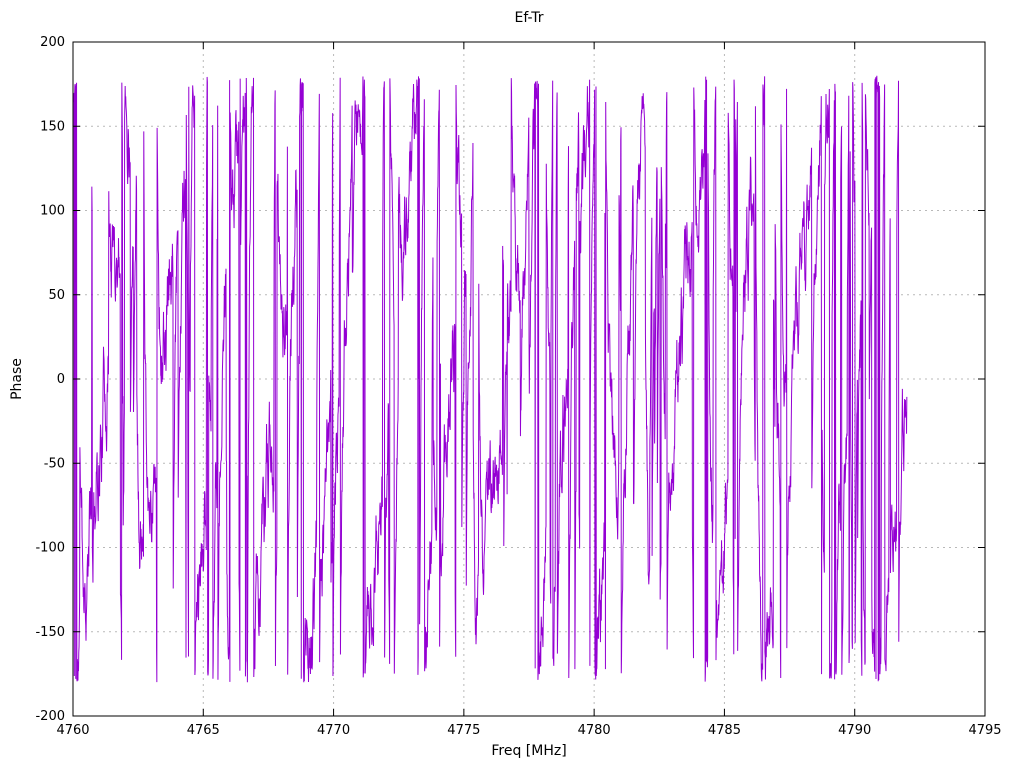 This screenshot has height=768, width=1024. Describe the element at coordinates (52, 42) in the screenshot. I see `y-tick-label: 200` at that location.